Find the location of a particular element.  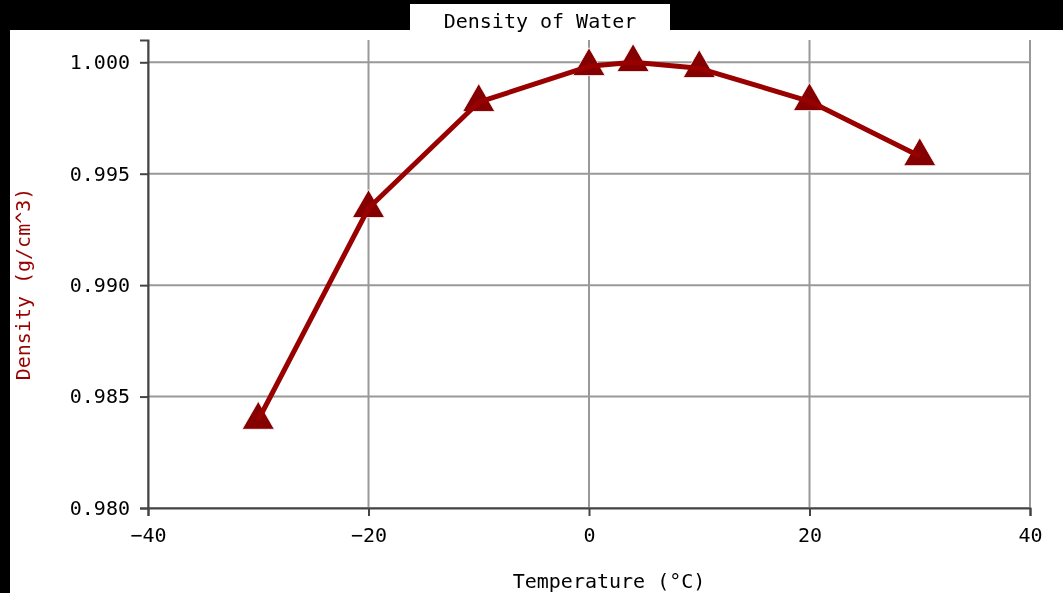

chart-title: Density of Water is located at coordinates (540, 21).